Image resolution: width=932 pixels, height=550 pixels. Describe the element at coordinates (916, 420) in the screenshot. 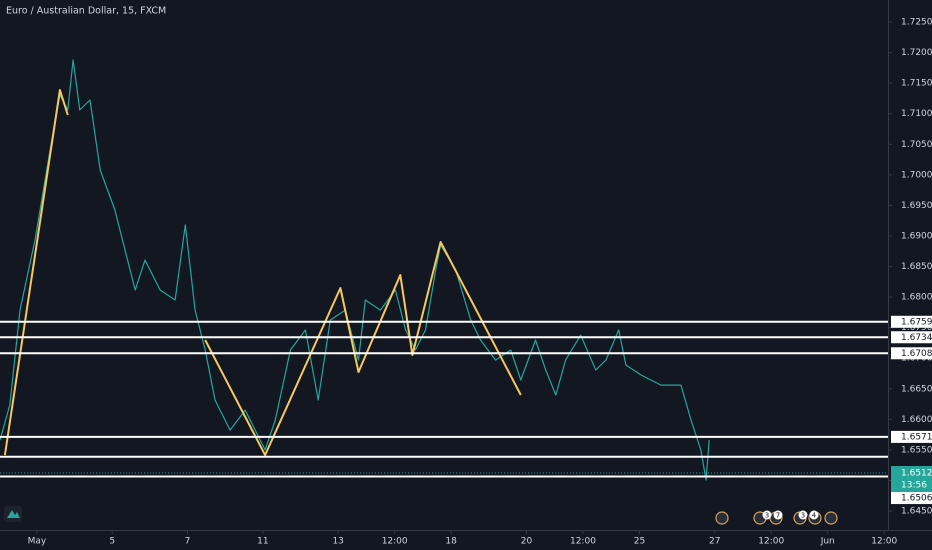

I see `y-tick-label: 1.66000` at that location.